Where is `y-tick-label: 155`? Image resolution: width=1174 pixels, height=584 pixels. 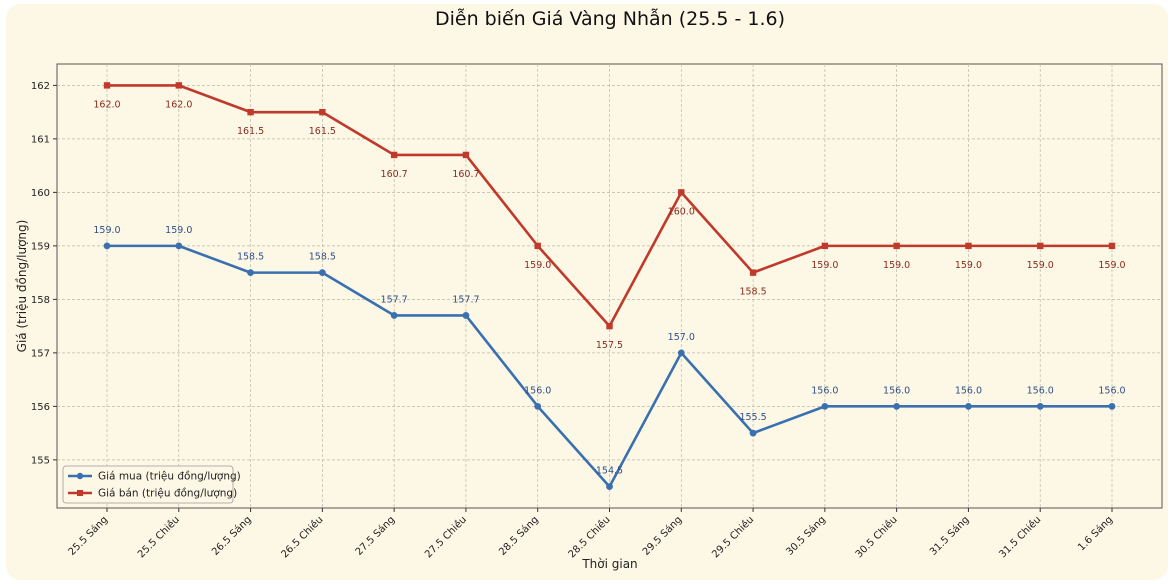
y-tick-label: 155 is located at coordinates (40, 460).